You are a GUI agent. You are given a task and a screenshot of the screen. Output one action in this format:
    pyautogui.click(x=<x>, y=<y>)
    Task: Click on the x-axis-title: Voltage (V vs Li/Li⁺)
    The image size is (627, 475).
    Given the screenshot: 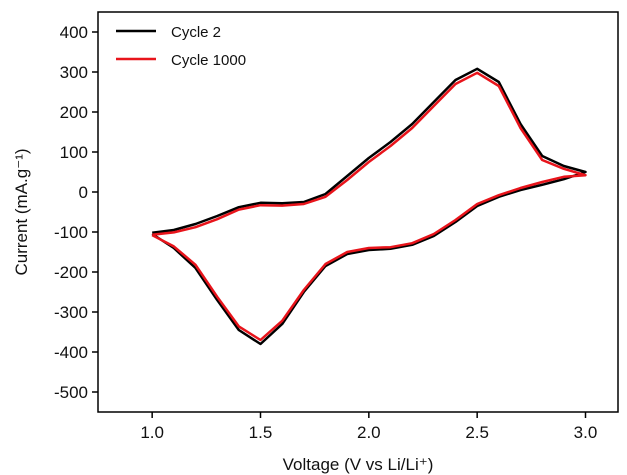 What is the action you would take?
    pyautogui.click(x=358, y=464)
    